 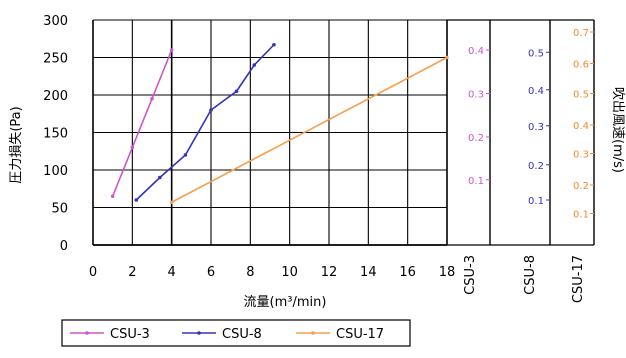 I want to click on y-tick-label: 150, so click(x=55, y=134).